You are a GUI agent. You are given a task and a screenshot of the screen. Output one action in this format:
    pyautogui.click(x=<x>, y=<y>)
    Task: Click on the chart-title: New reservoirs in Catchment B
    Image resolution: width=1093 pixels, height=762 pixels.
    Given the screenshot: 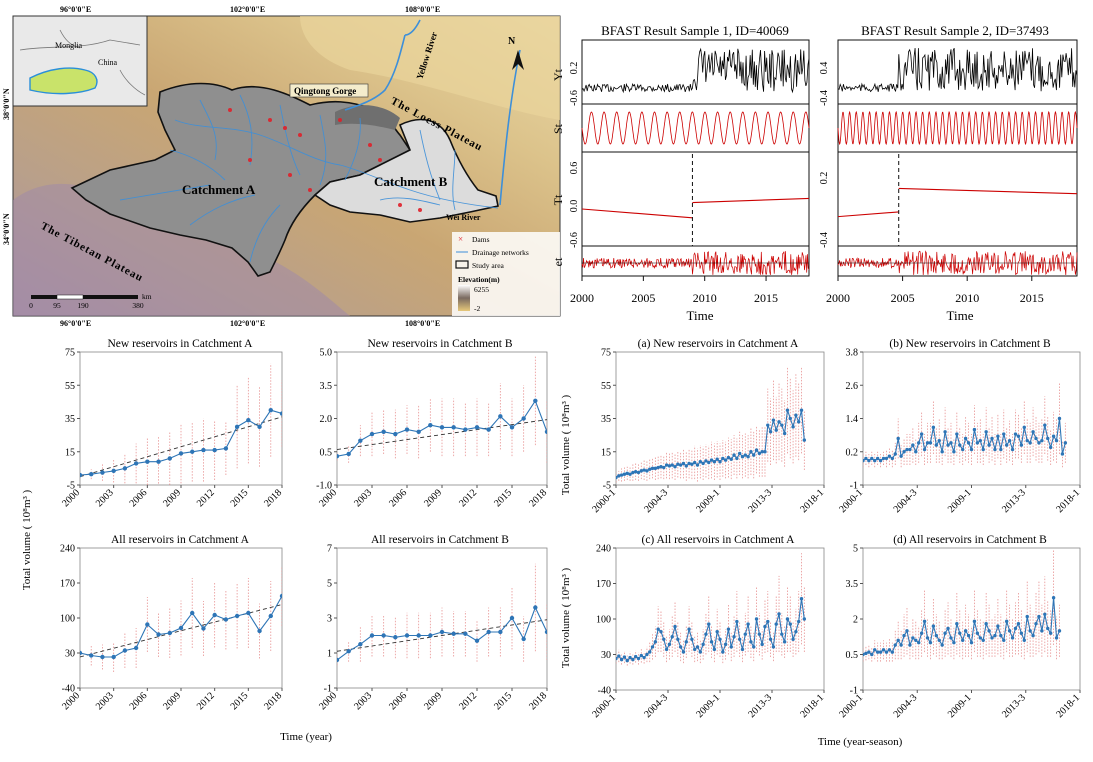 What is the action you would take?
    pyautogui.click(x=440, y=344)
    